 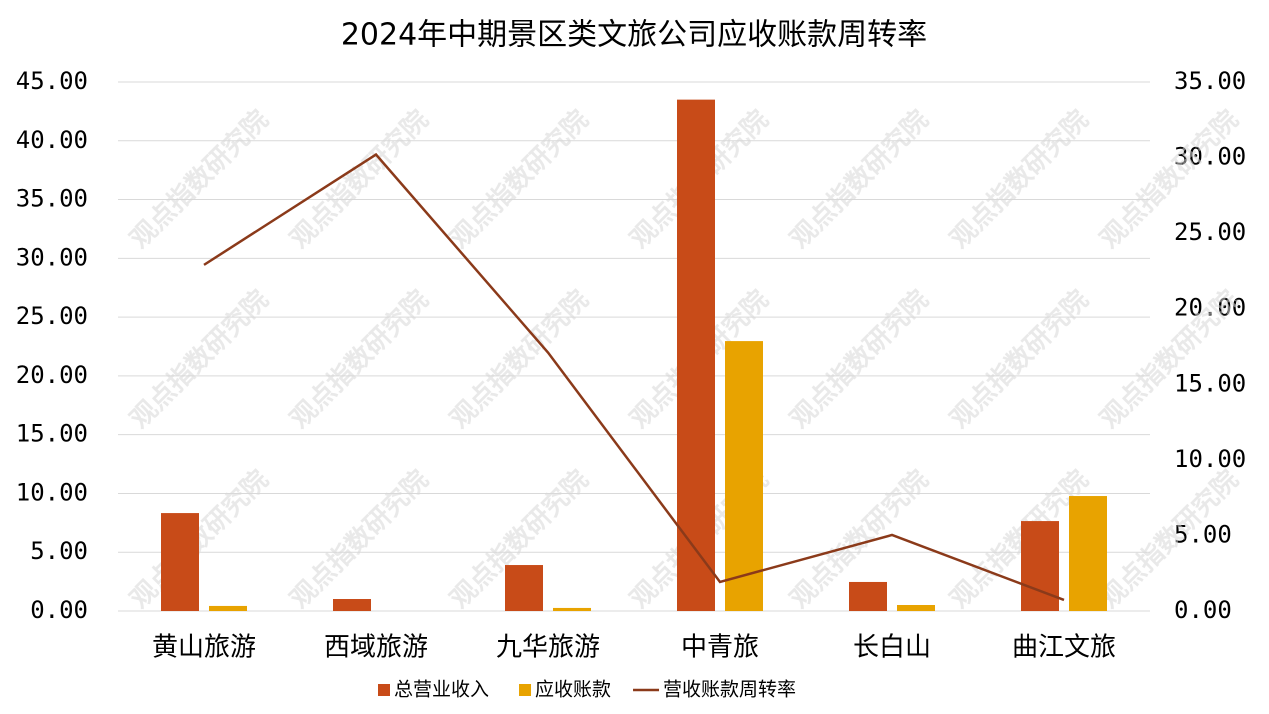 I want to click on chart-title: 2024年中期景区类文旅公司应收账款周转率, so click(x=634, y=35).